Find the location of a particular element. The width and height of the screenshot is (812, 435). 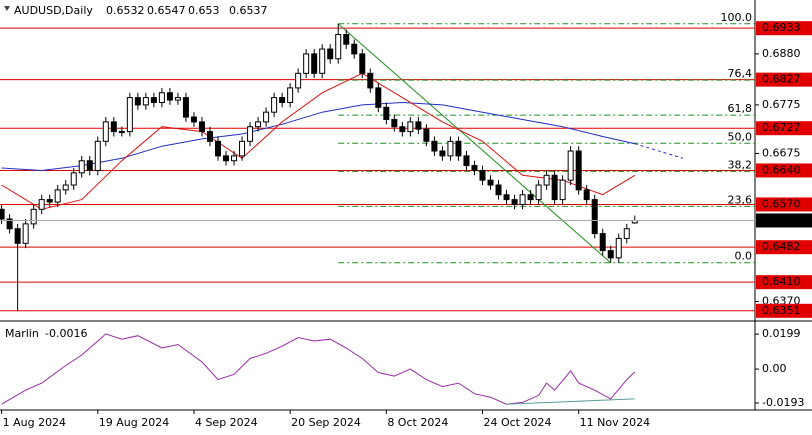

current-price-tag is located at coordinates (784, 220).